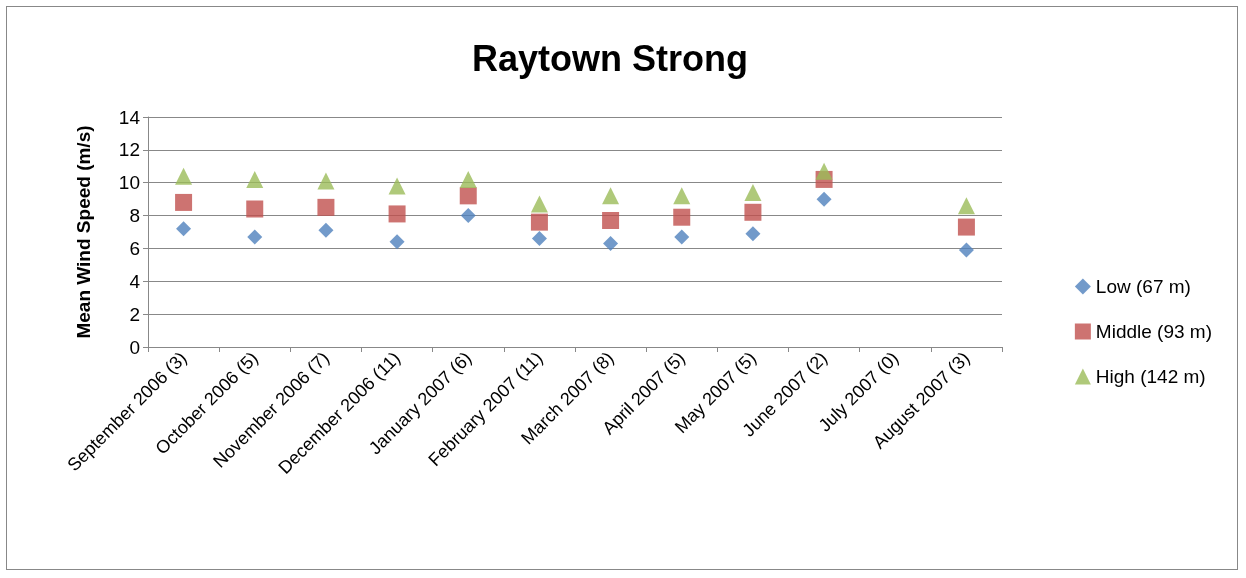  Describe the element at coordinates (134, 347) in the screenshot. I see `y-tick-label: 0` at that location.